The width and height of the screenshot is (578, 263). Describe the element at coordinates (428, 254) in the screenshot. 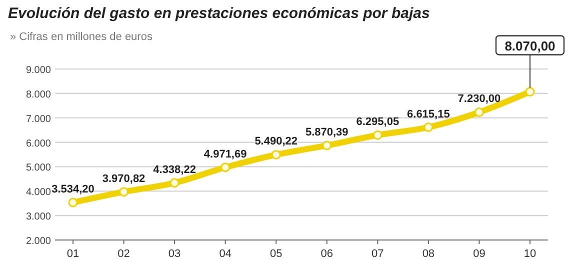

I see `x-tick-label: 08` at that location.